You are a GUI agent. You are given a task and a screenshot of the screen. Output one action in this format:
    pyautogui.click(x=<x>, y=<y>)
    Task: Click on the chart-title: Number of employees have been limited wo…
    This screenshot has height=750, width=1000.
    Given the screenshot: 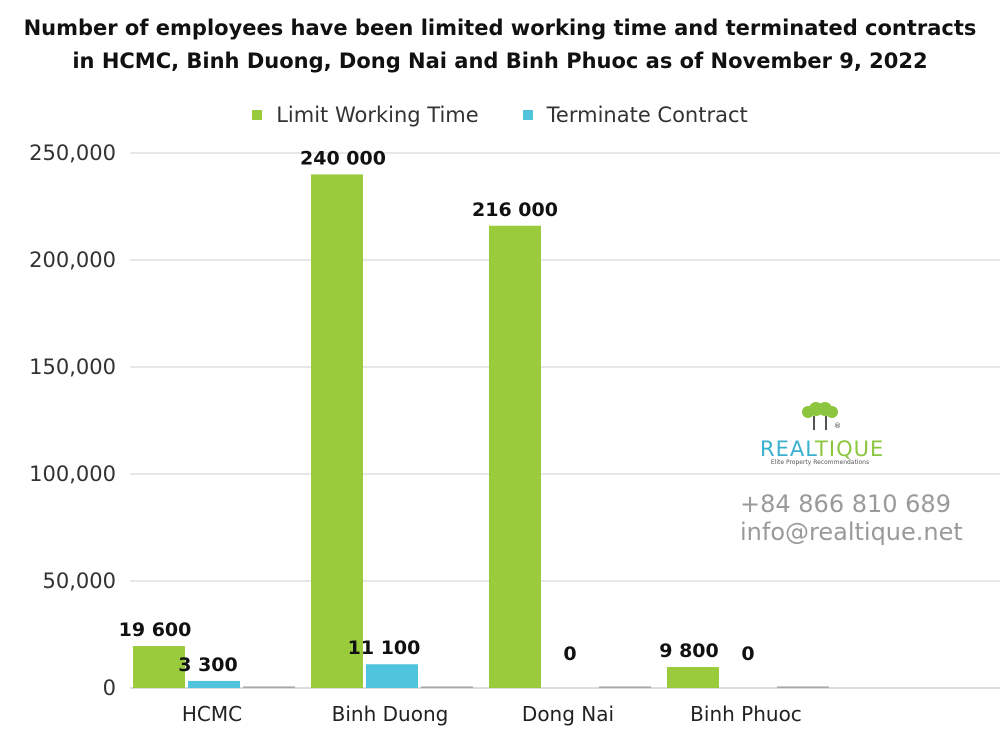 What is the action you would take?
    pyautogui.click(x=500, y=45)
    